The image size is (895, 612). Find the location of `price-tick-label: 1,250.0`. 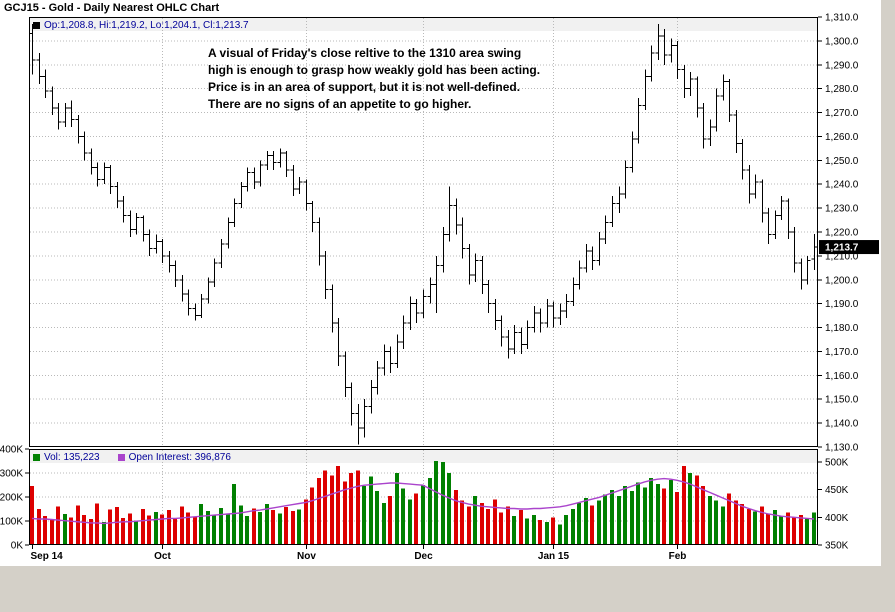

price-tick-label: 1,250.0 is located at coordinates (842, 161).